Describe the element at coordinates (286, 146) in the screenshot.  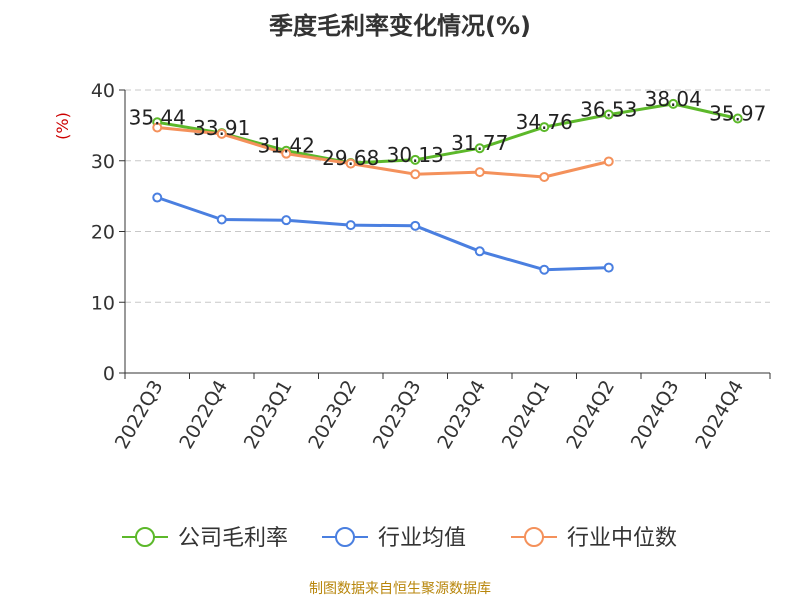
I see `data-label: 31.42` at that location.